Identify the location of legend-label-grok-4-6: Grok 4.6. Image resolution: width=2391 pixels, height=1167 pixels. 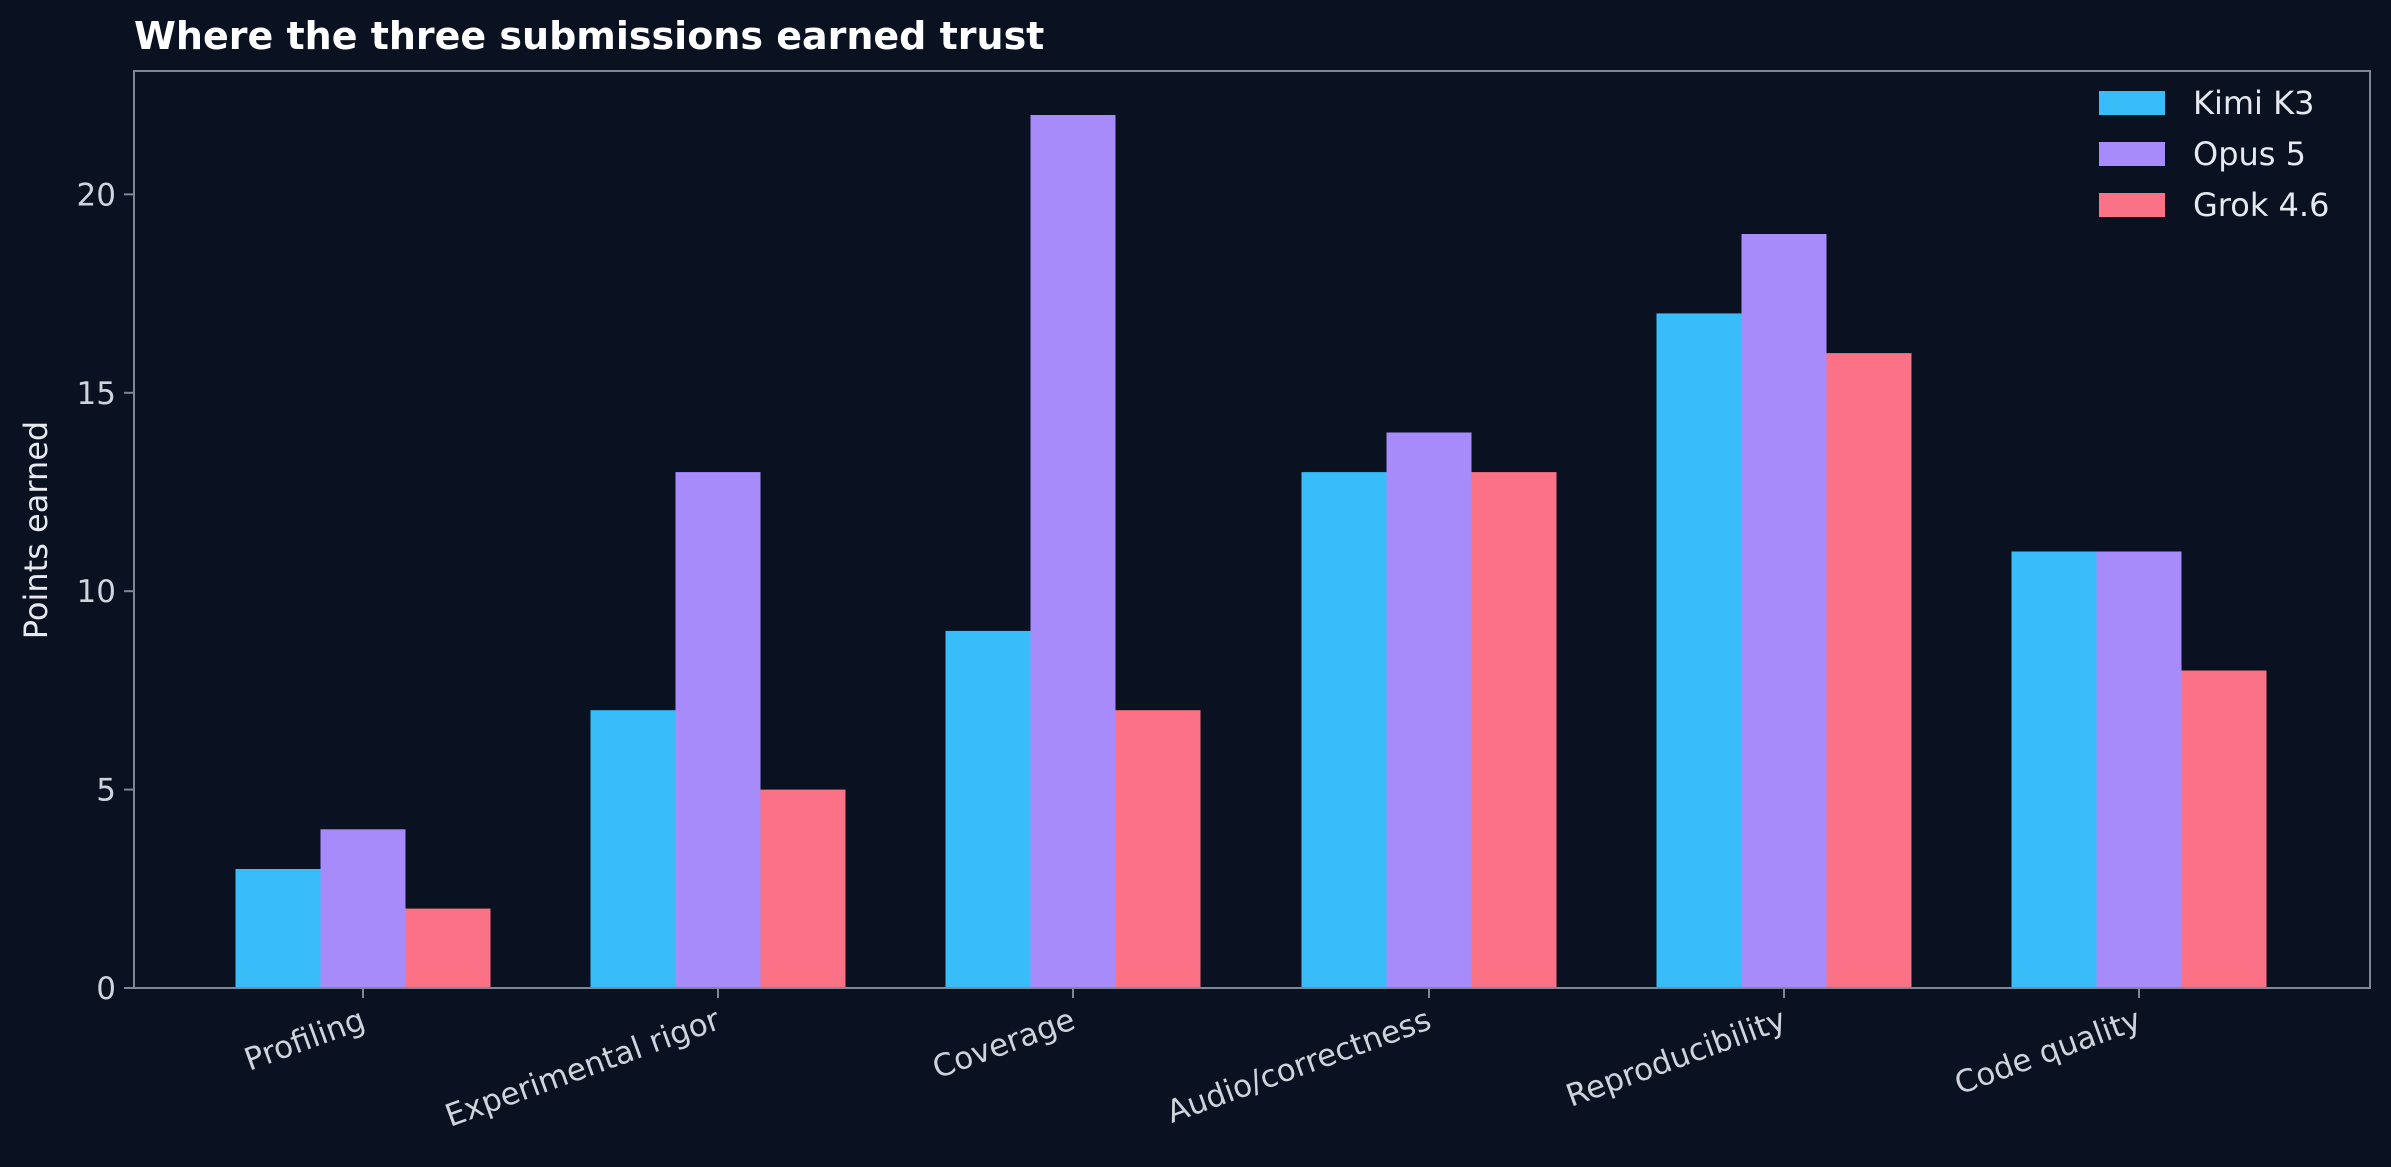
(2261, 205).